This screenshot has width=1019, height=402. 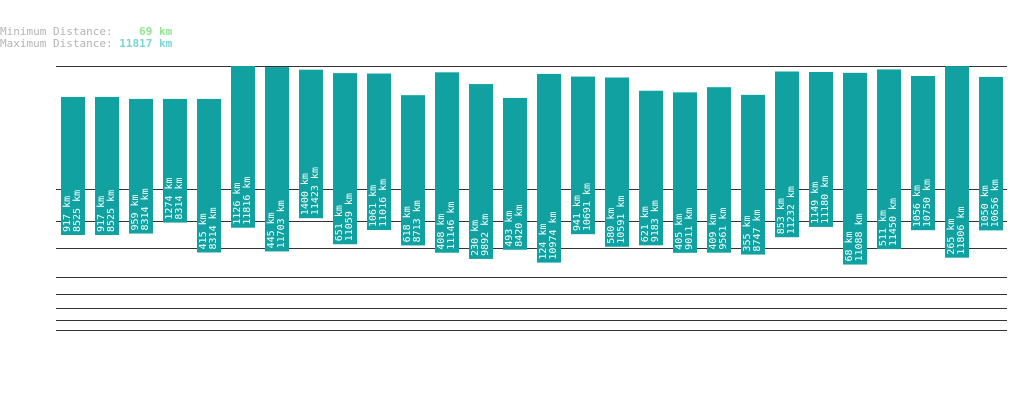 I want to click on bar-min-label: 230 km, so click(x=475, y=238).